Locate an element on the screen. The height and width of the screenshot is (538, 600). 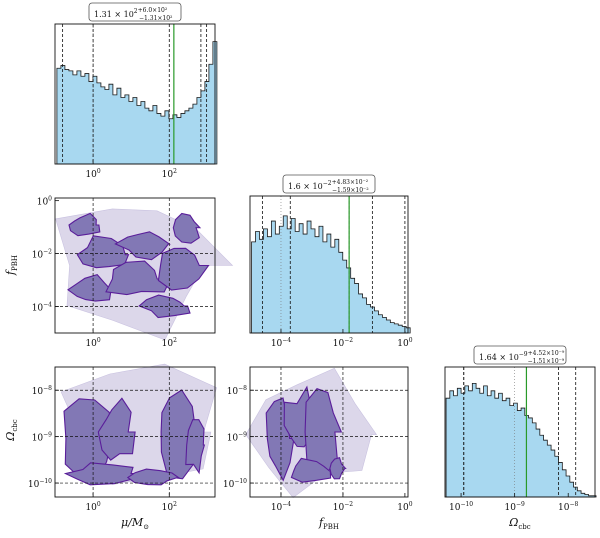
y-tick-label-2-1-1: 10⁻⁹ is located at coordinates (237, 438).